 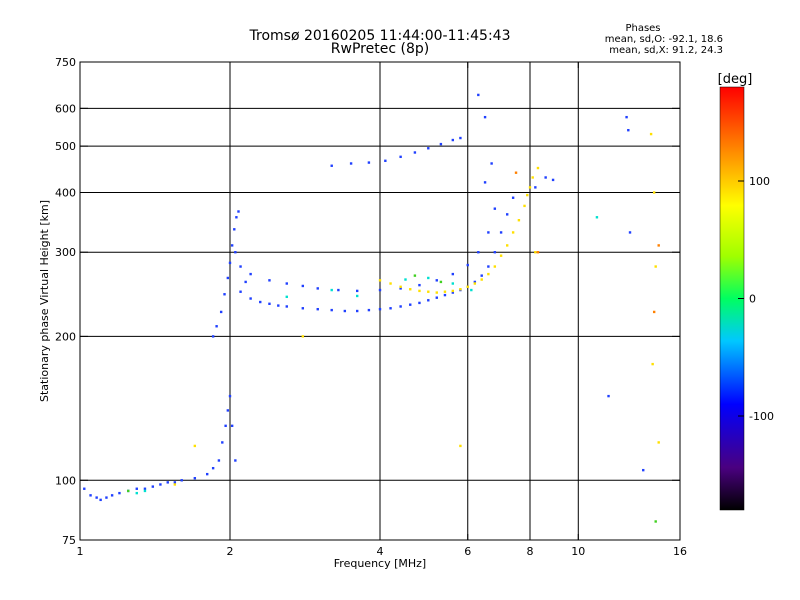 I want to click on colorbar-ticks: 100 0 -100, so click(x=756, y=299).